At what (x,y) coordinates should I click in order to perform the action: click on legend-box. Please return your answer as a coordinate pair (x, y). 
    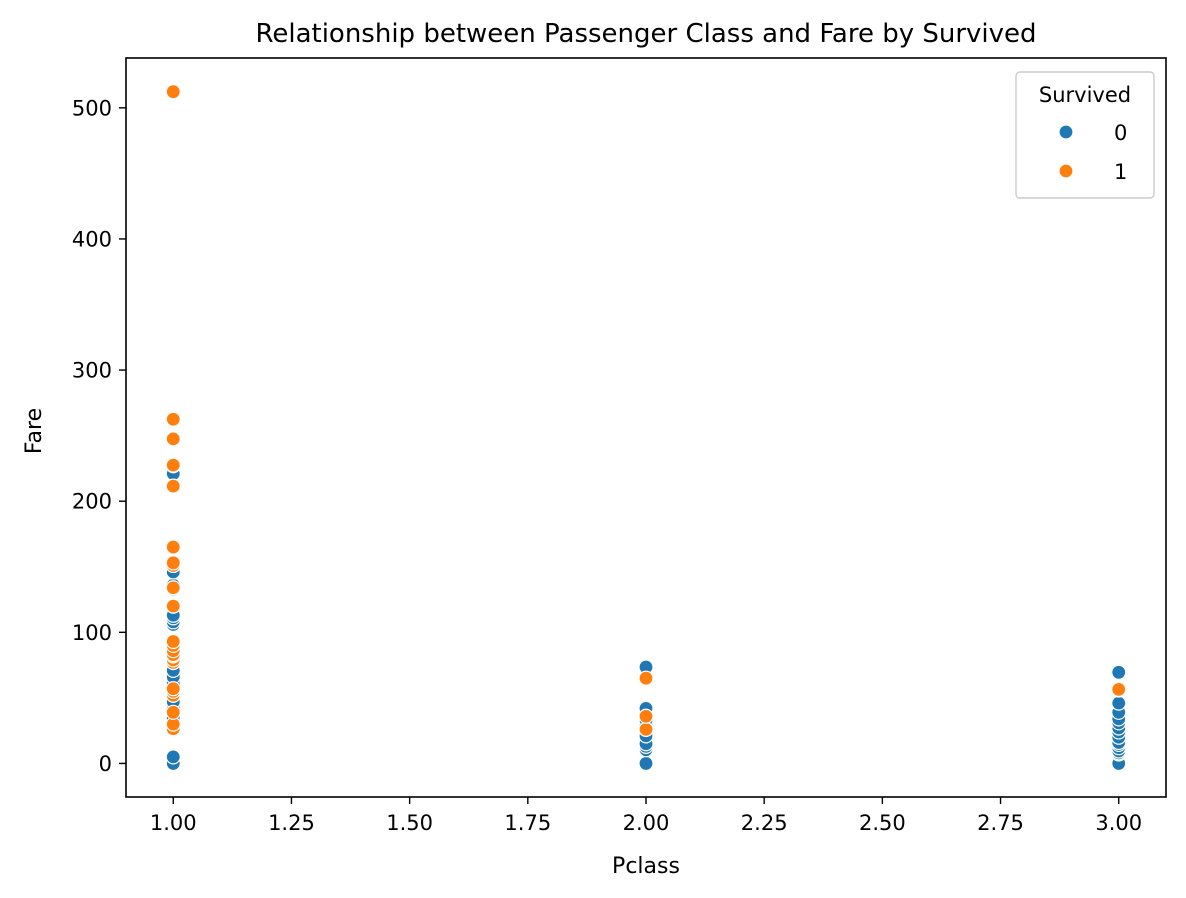
    Looking at the image, I should click on (1085, 135).